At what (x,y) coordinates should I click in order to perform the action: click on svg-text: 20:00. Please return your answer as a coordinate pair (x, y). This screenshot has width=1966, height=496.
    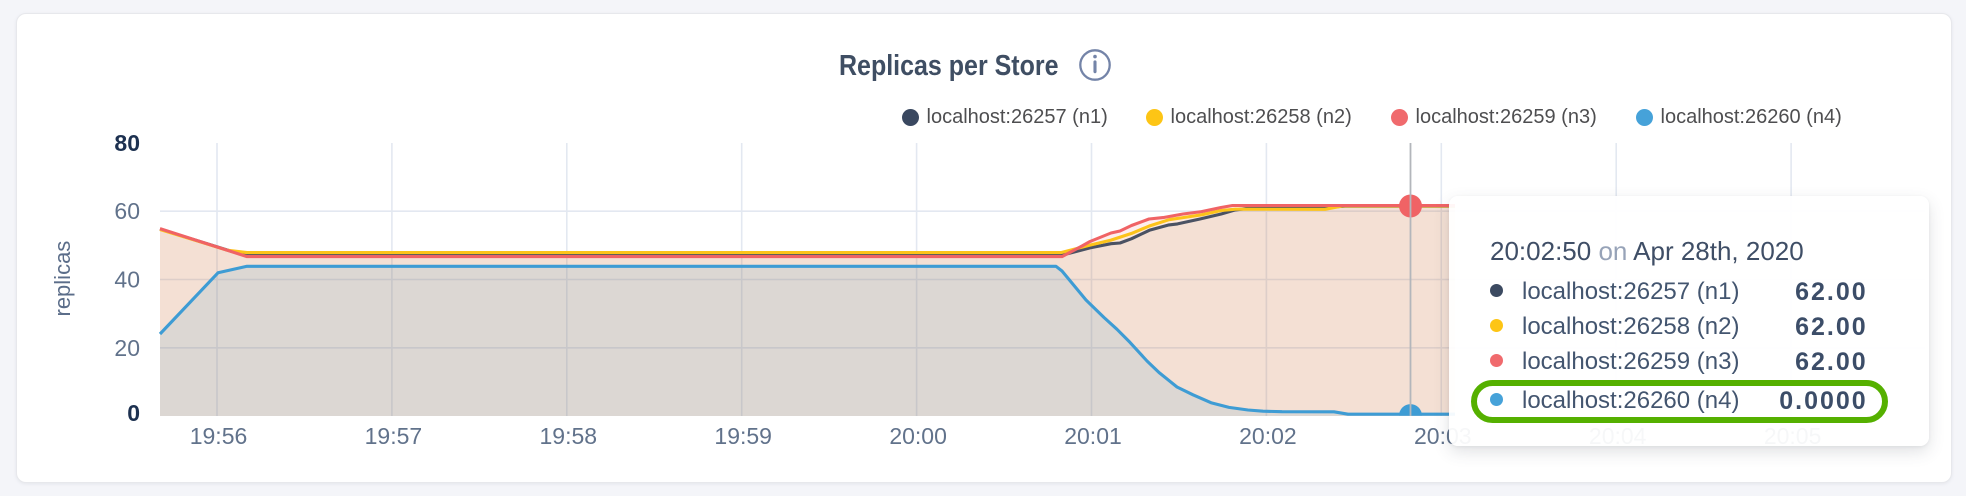
    Looking at the image, I should click on (918, 436).